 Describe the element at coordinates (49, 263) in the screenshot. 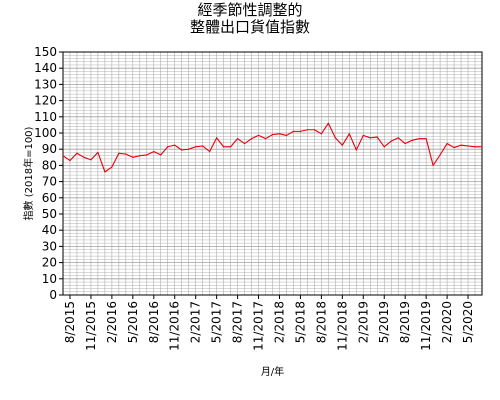

I see `y-tick-label: 20` at that location.